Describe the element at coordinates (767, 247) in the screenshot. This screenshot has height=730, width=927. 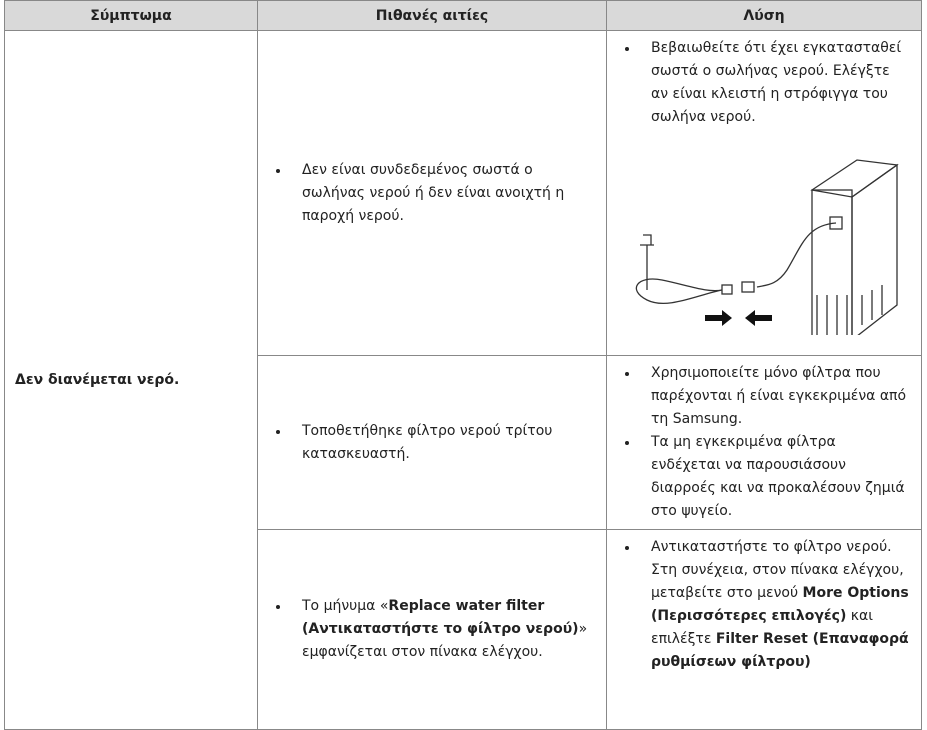
I see `illustration` at that location.